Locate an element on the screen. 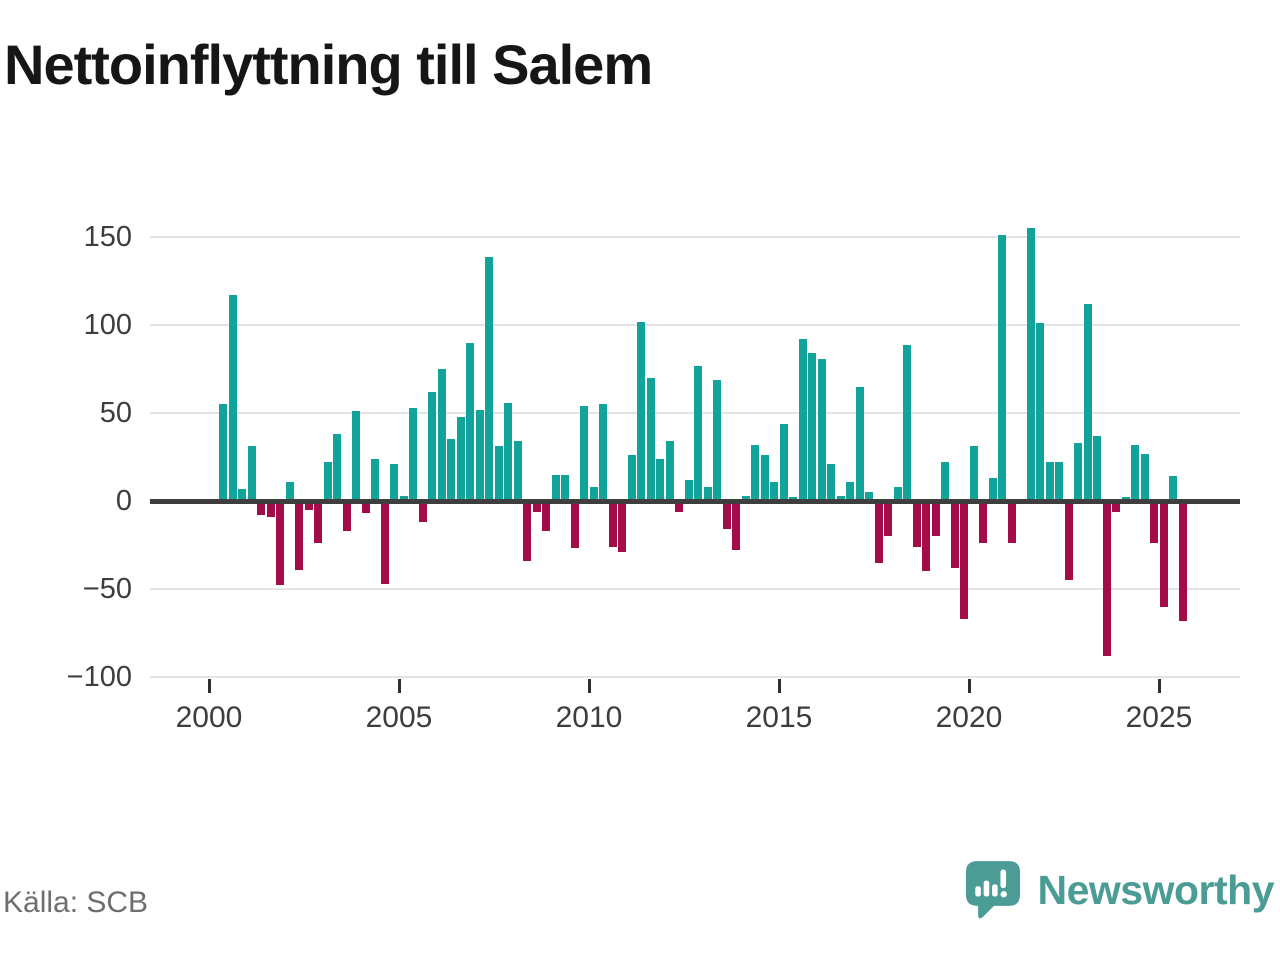 The height and width of the screenshot is (960, 1280). chart-title: Nettoinflyttning till Salem is located at coordinates (328, 64).